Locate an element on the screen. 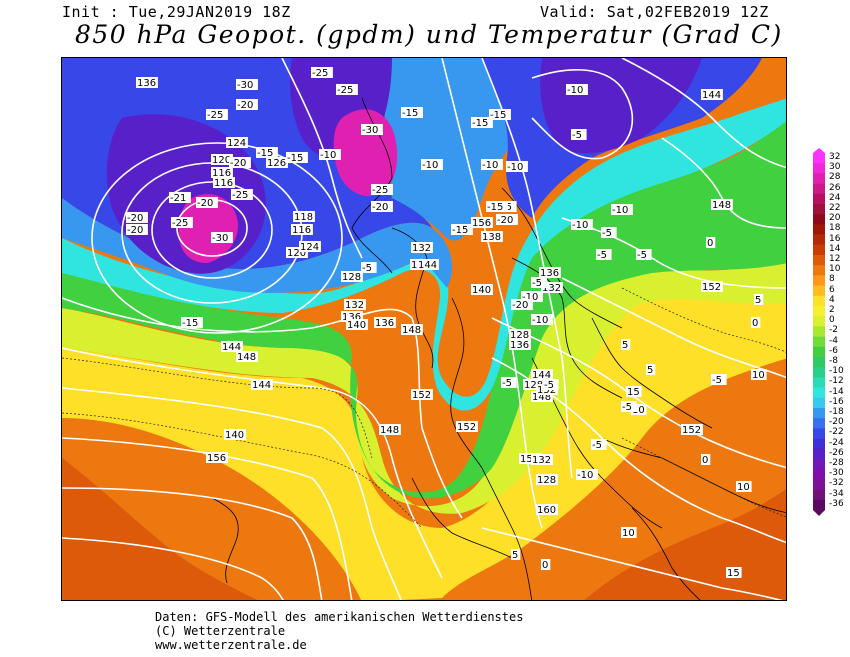 This screenshot has height=657, width=850. temperature-label: 0 is located at coordinates (545, 565).